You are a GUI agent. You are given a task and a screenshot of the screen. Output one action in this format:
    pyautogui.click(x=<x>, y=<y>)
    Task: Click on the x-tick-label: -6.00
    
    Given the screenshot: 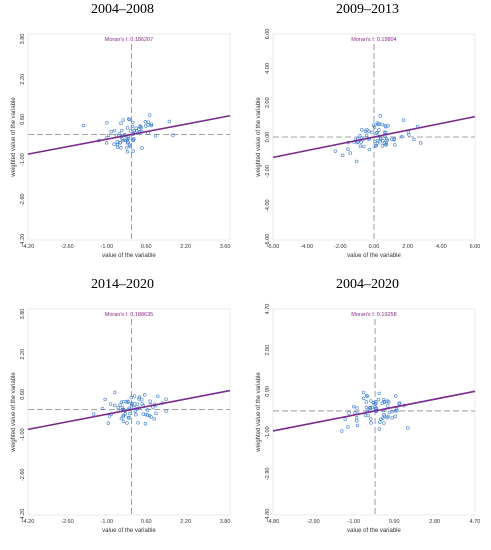 What is the action you would take?
    pyautogui.click(x=273, y=247)
    